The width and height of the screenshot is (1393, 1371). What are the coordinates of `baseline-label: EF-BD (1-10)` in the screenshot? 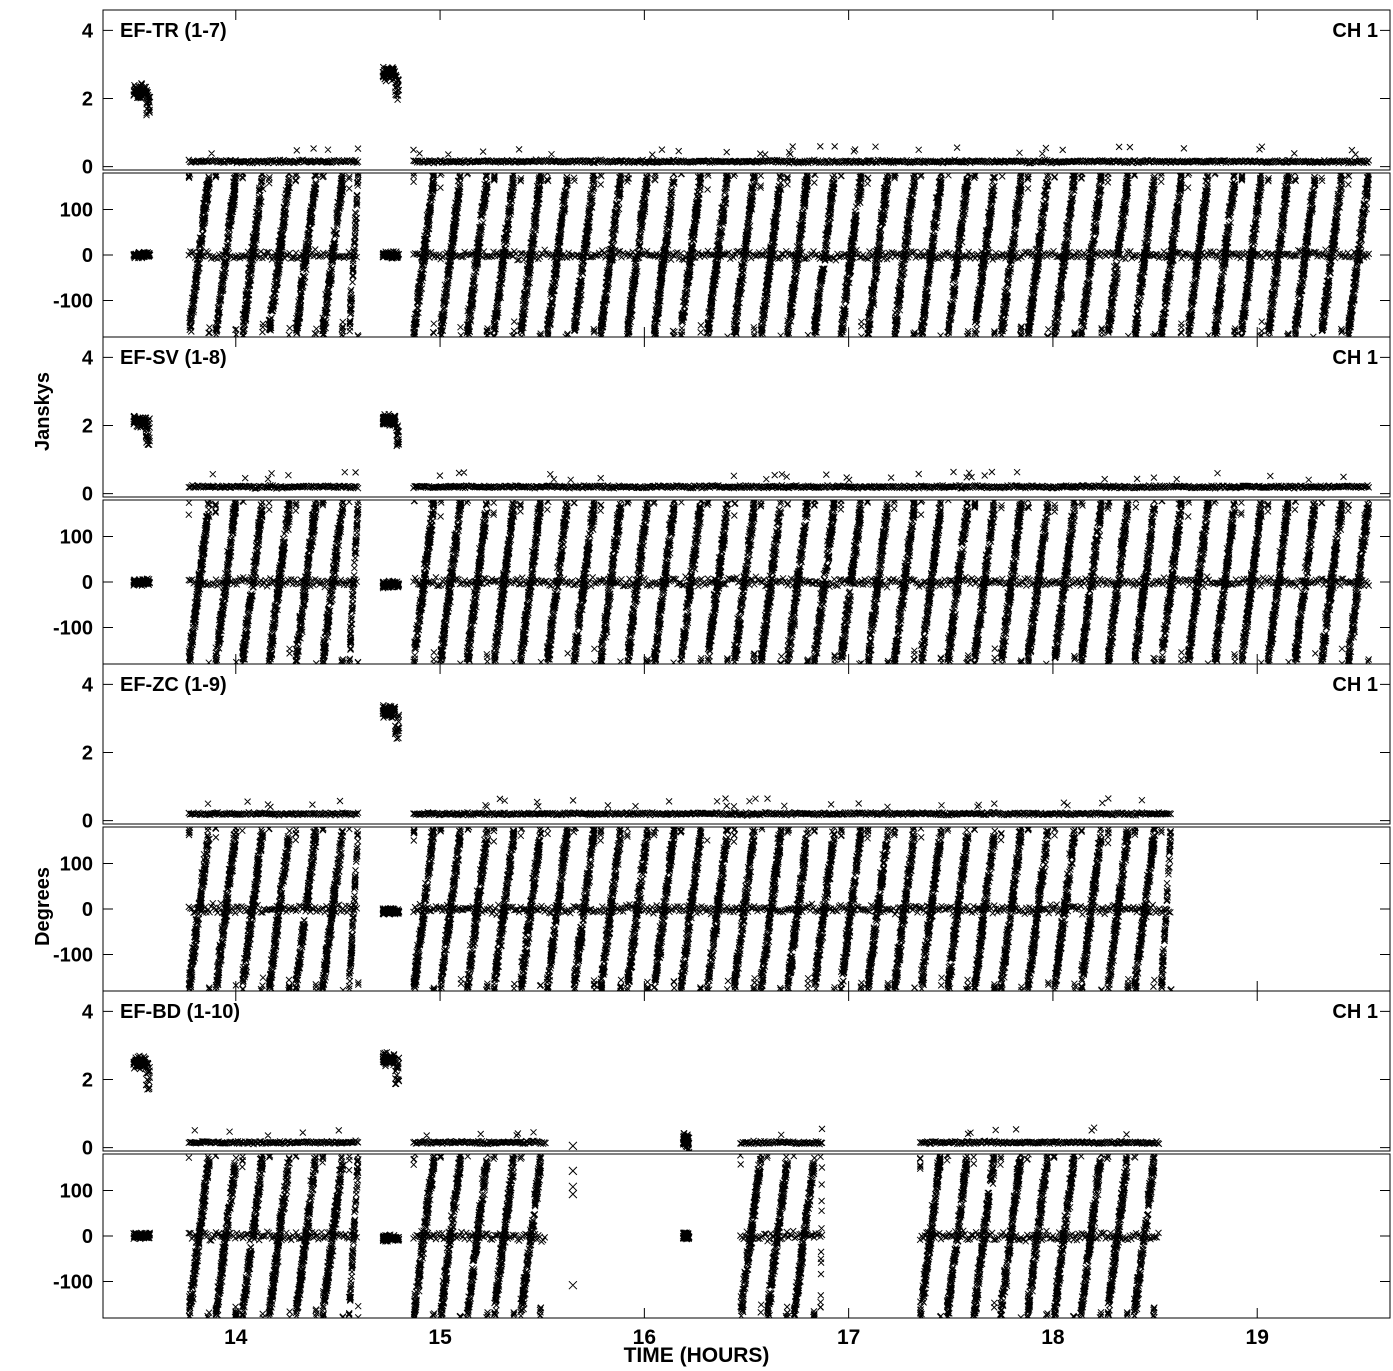 It's located at (180, 1012).